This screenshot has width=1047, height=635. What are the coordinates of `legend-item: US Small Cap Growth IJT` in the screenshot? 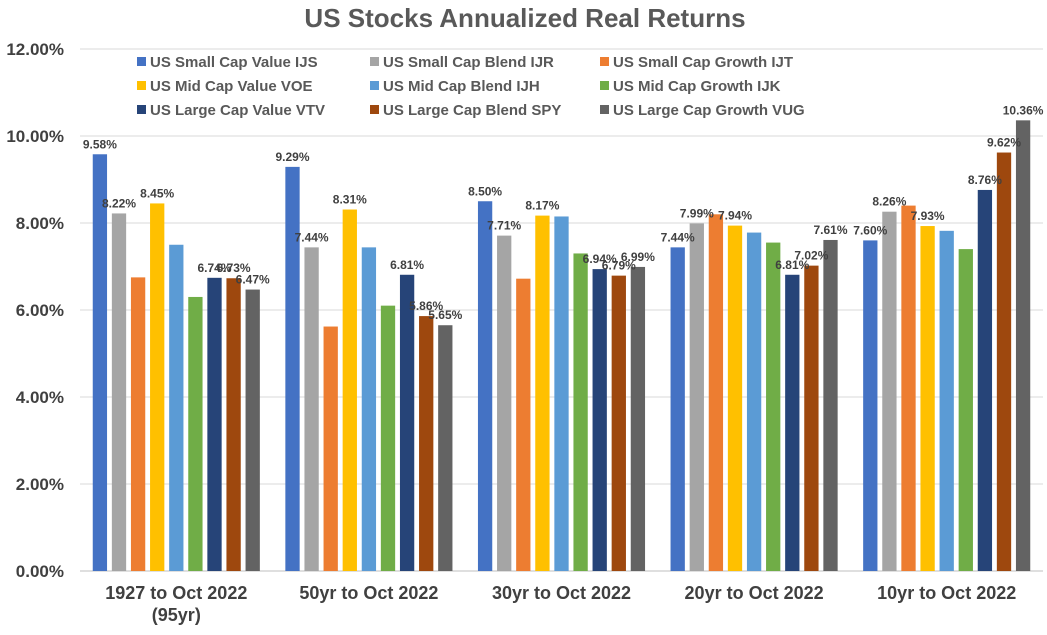 It's located at (696, 62).